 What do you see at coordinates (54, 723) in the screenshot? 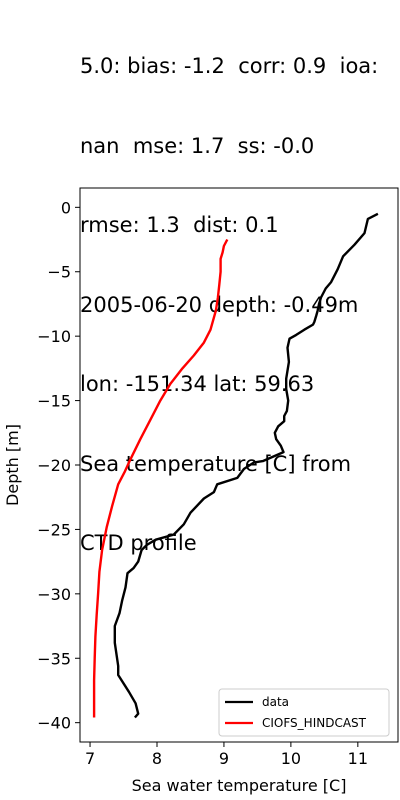
I see `y-tick-label: −40` at bounding box center [54, 723].